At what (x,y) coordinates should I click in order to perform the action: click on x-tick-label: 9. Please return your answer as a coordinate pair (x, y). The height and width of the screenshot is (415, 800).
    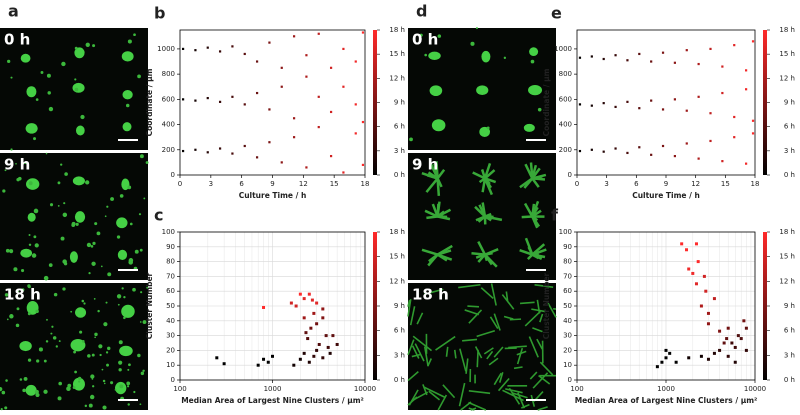
    Looking at the image, I should click on (272, 184).